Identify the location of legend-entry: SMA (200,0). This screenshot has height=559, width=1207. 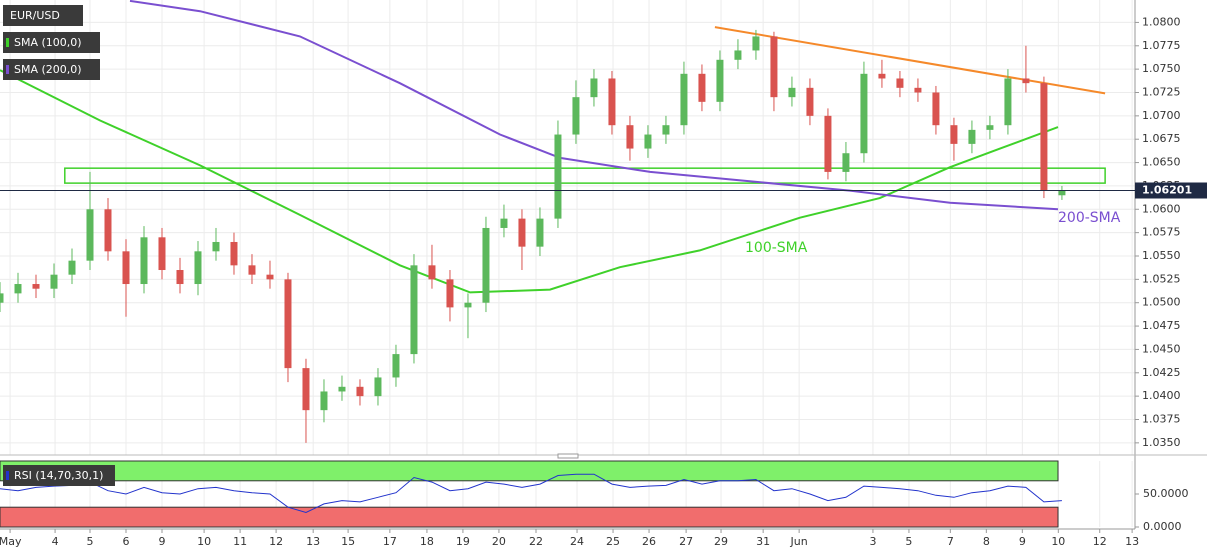
(48, 69).